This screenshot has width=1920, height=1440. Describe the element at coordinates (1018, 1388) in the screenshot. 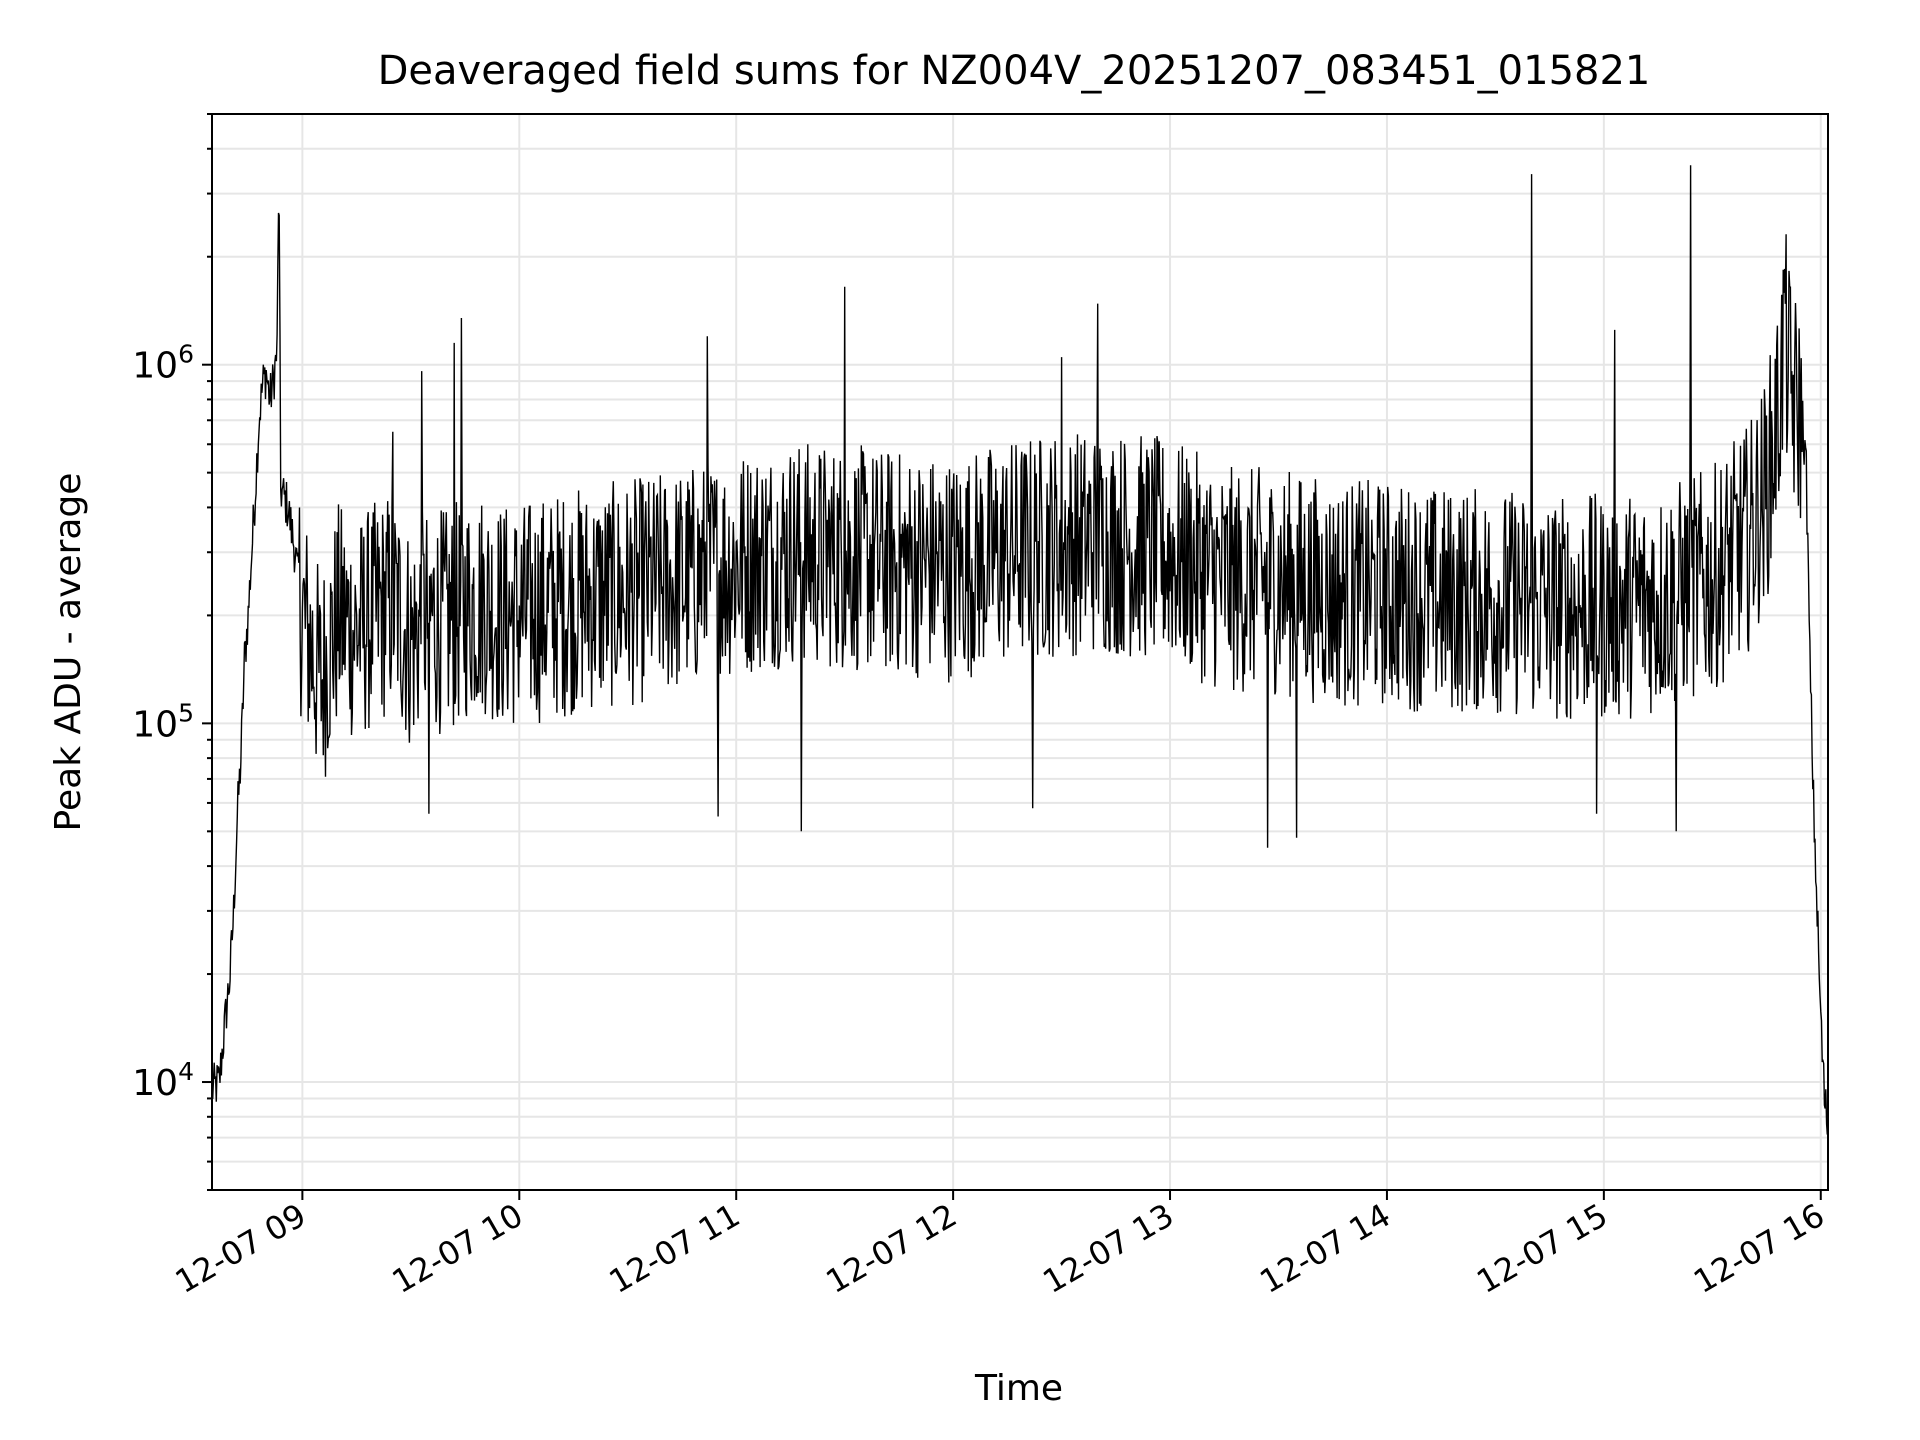

I see `x-axis-label: Time` at that location.